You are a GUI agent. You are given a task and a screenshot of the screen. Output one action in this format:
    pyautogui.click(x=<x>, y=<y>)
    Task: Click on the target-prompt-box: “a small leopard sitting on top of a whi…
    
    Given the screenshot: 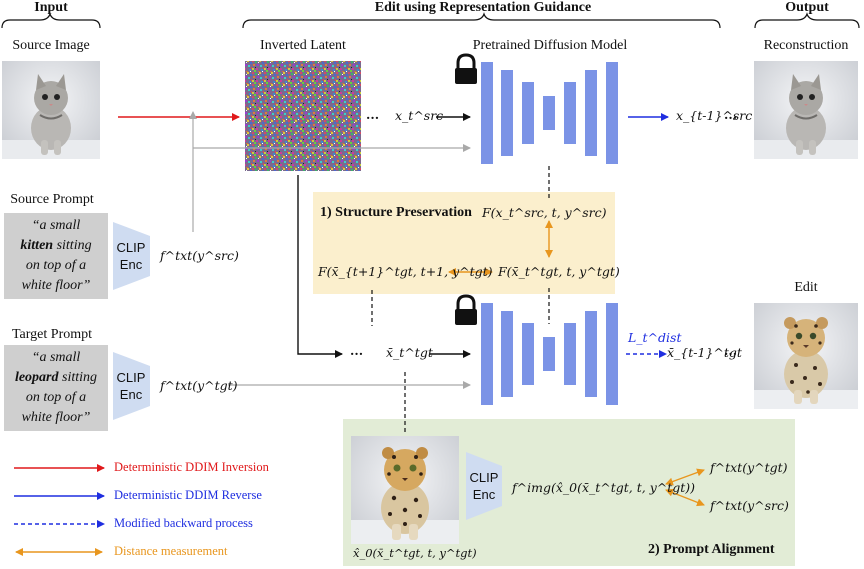 What is the action you would take?
    pyautogui.click(x=56, y=388)
    